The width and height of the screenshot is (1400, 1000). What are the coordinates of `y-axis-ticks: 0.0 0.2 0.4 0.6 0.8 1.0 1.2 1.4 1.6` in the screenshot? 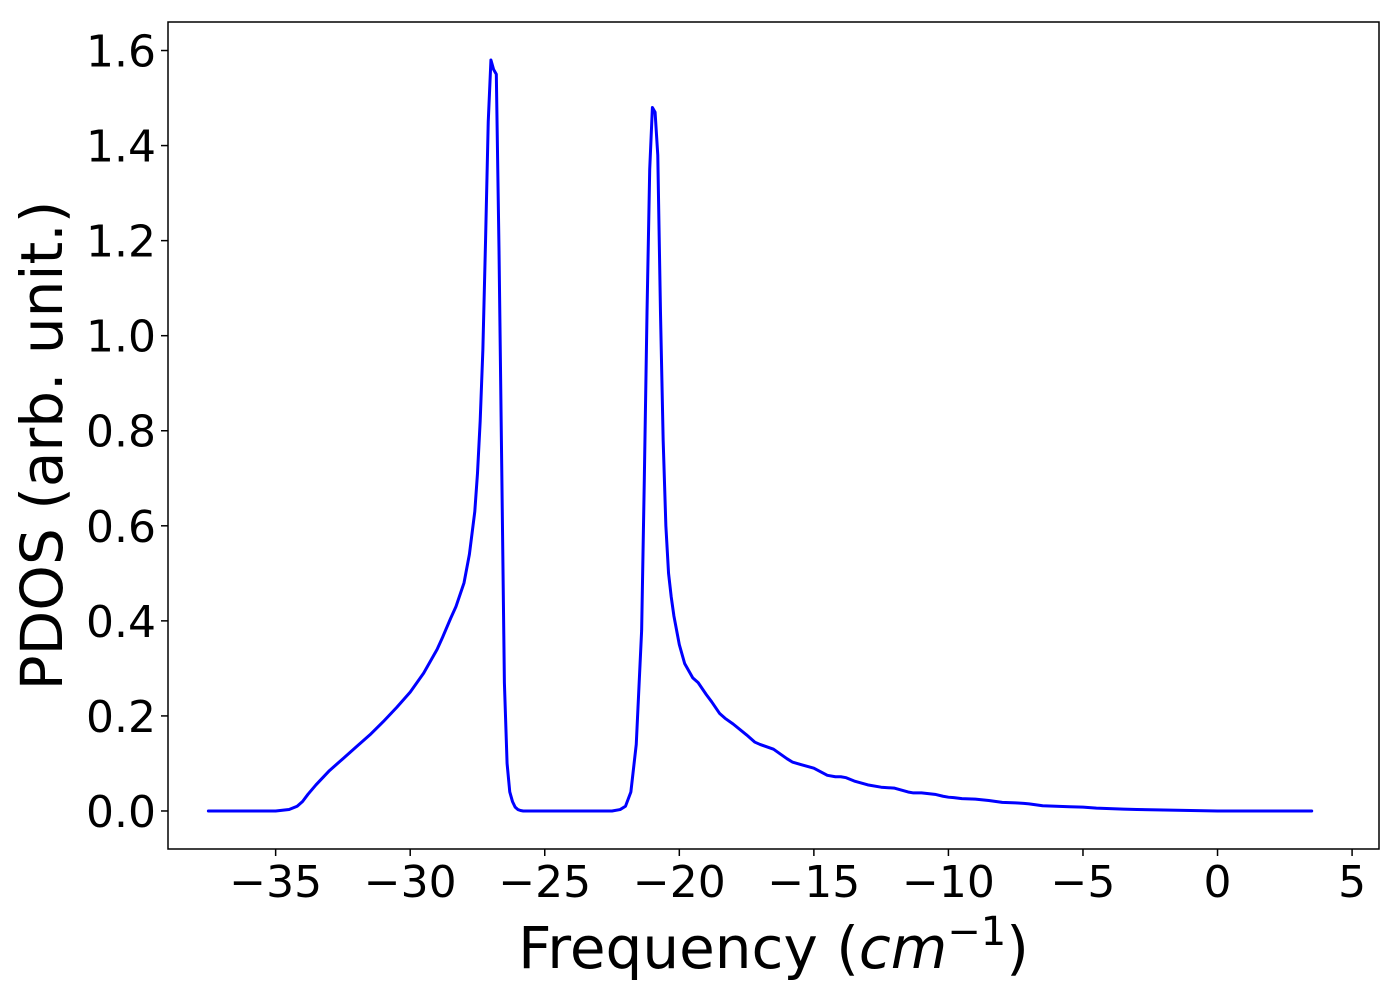 It's located at (127, 432).